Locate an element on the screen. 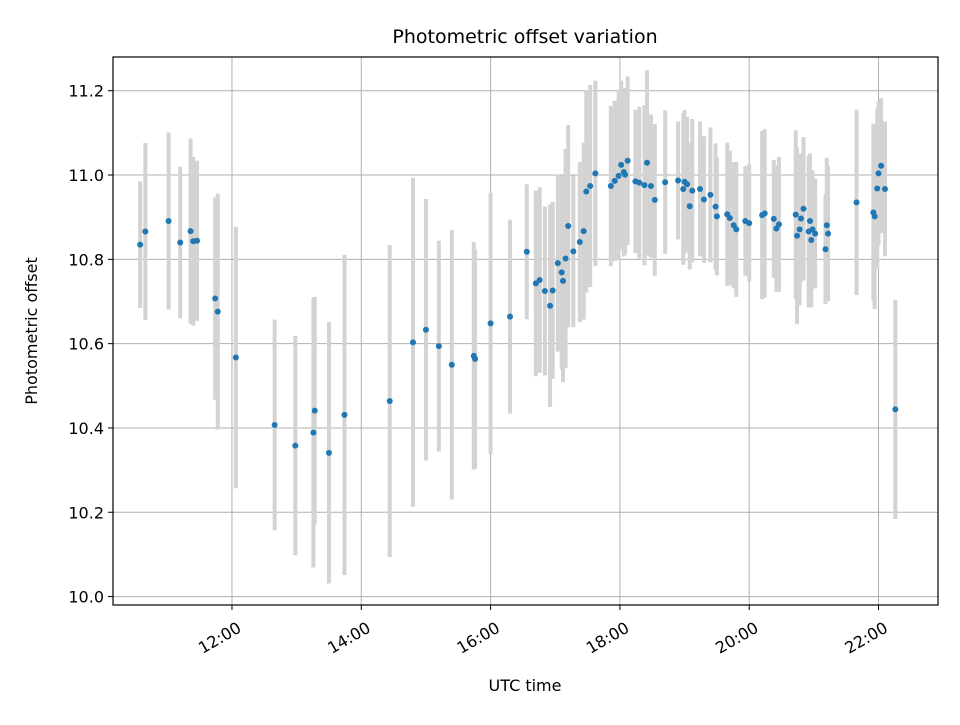 The width and height of the screenshot is (960, 725). y-tick-label: 10.6 is located at coordinates (86, 344).